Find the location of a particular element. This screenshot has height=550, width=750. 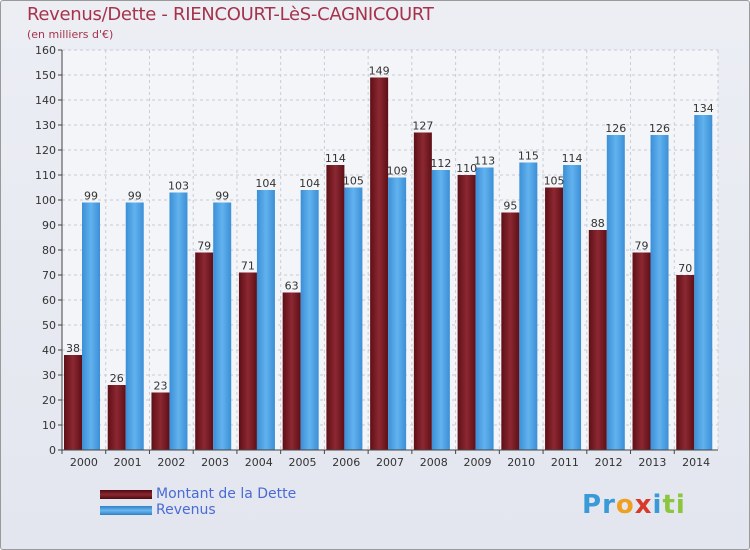

x-tick-label: 2011 is located at coordinates (565, 462).